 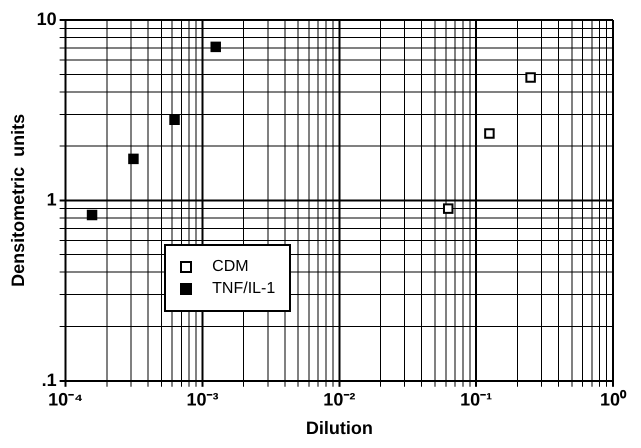 I want to click on y-tick-label: 10, so click(x=46, y=18).